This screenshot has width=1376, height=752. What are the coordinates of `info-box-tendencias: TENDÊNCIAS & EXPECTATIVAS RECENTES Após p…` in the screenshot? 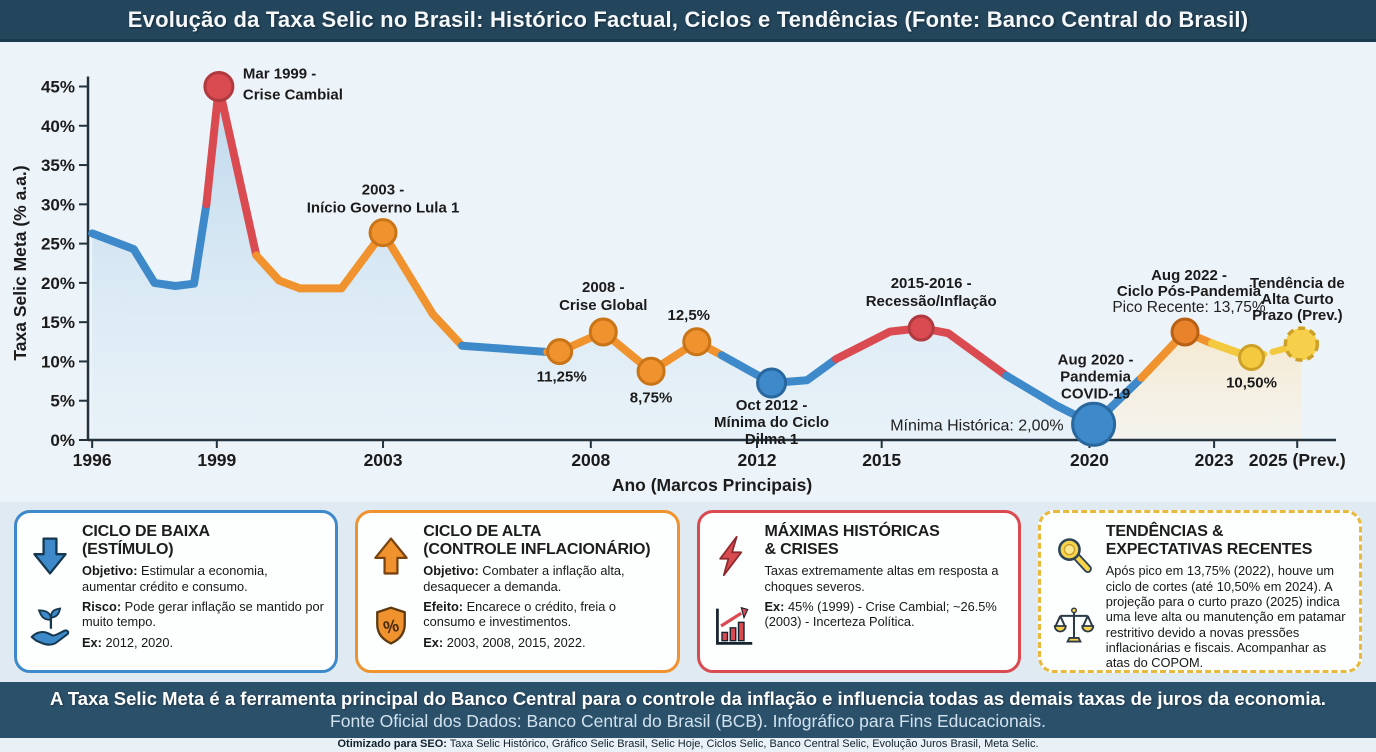 It's located at (1199, 591).